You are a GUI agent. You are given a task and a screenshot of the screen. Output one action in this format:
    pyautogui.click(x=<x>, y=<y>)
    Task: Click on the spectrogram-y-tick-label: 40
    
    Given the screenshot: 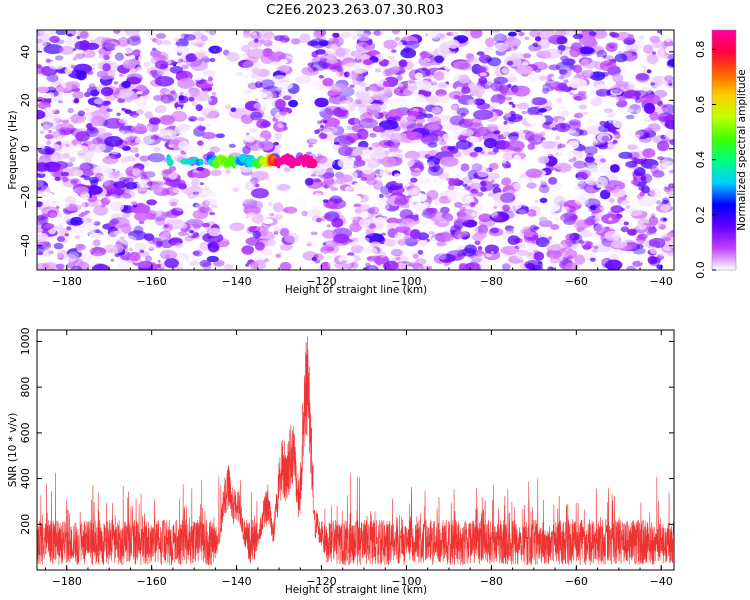 What is the action you would take?
    pyautogui.click(x=25, y=52)
    